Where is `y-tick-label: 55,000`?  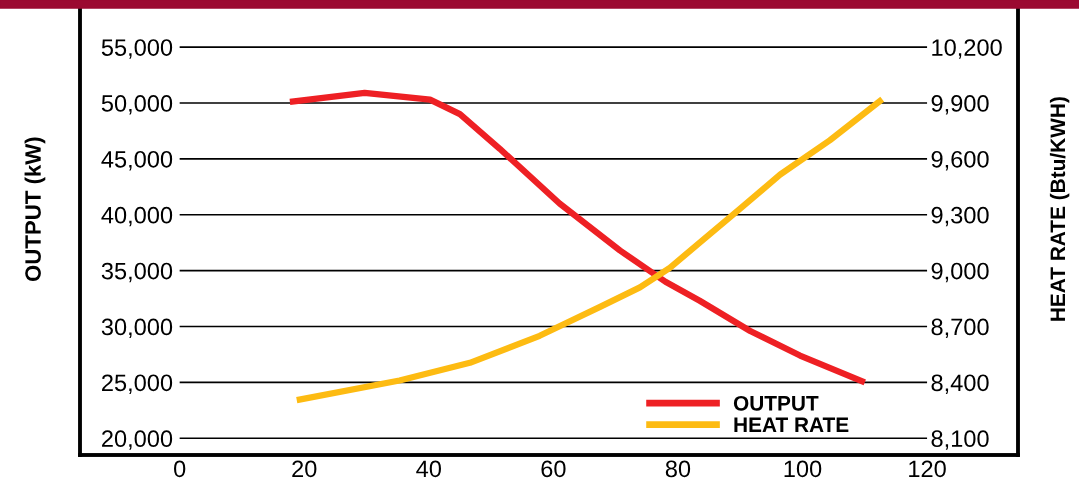 y-tick-label: 55,000 is located at coordinates (137, 49).